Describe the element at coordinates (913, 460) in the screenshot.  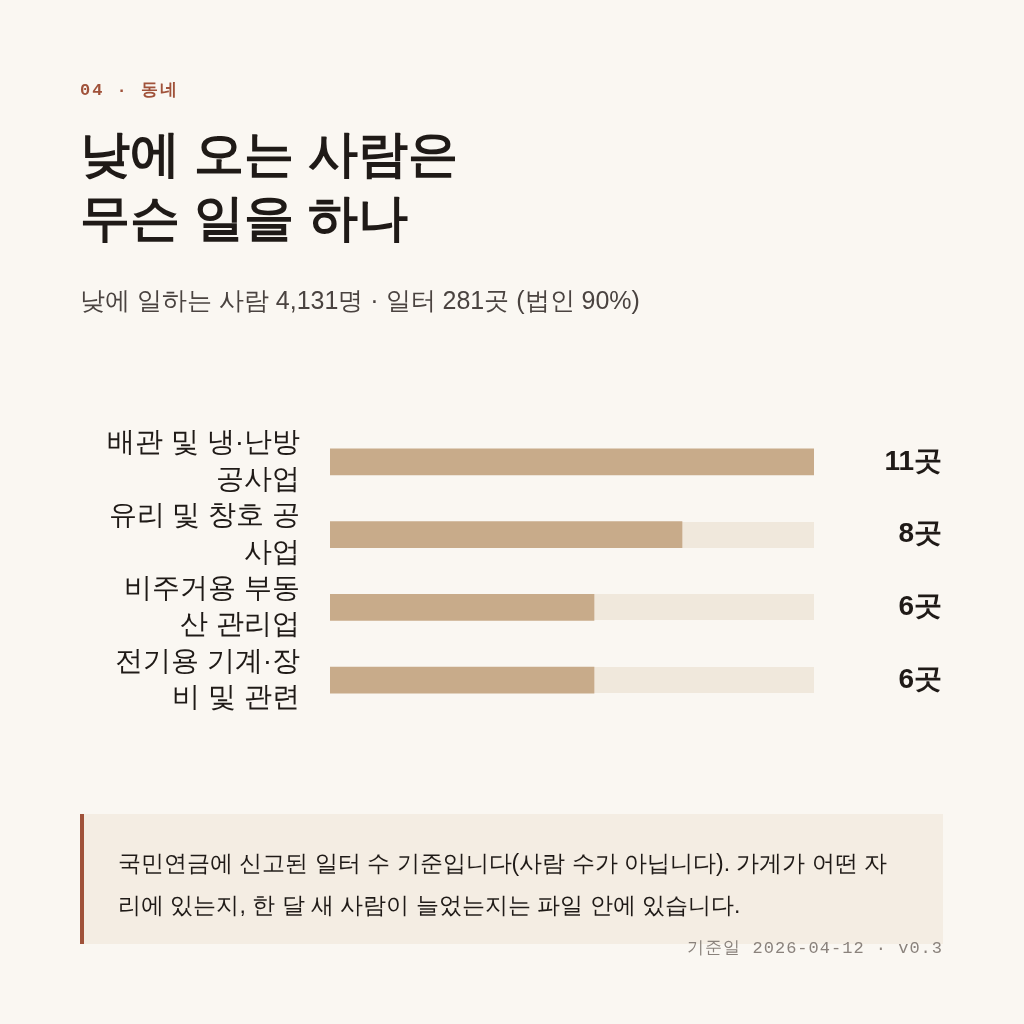
I see `data-label: 11곳` at that location.